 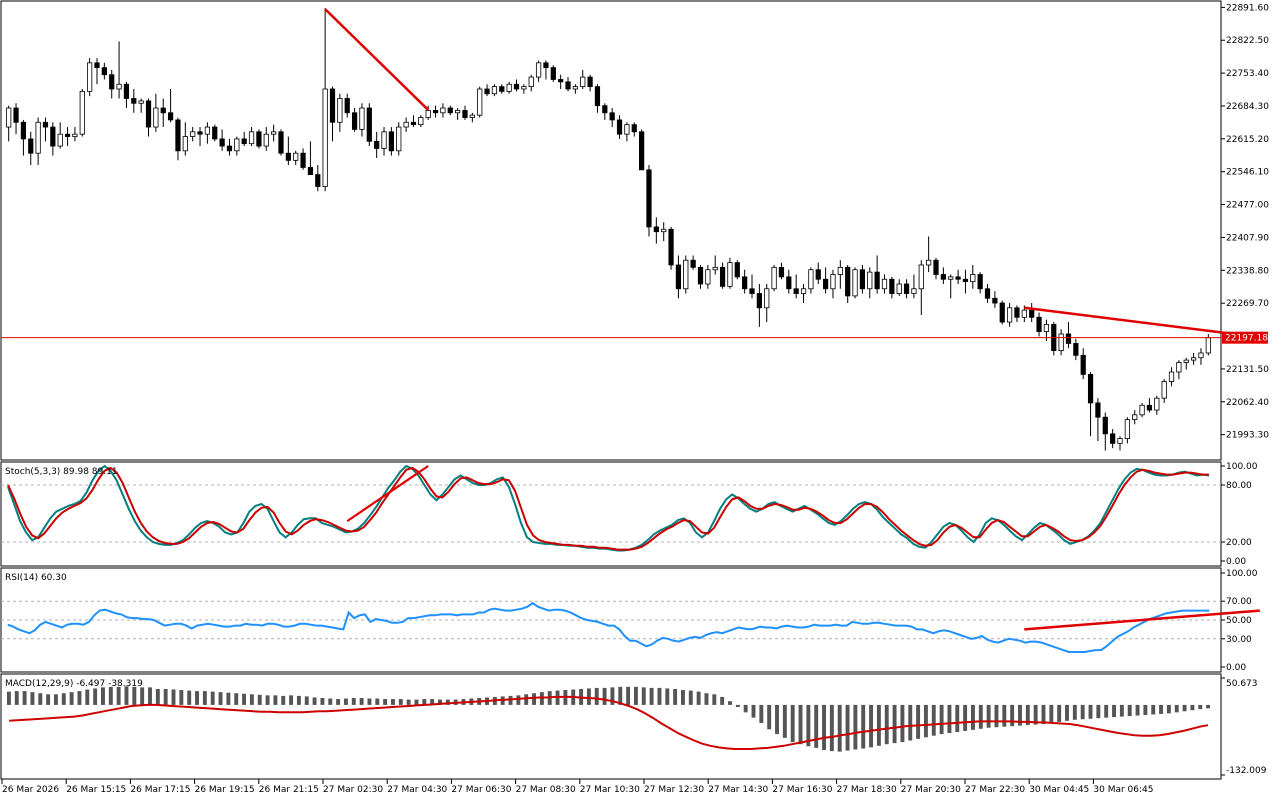 I want to click on macd-panel, so click(x=611, y=726).